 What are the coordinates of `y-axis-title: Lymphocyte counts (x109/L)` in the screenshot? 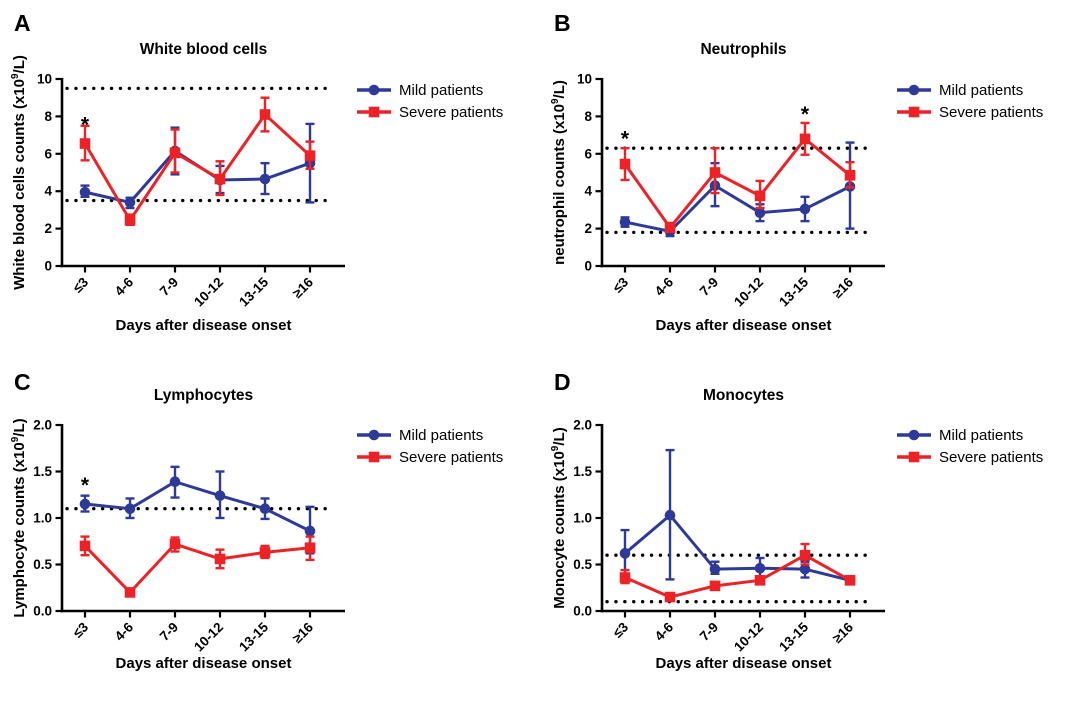 It's located at (19, 517).